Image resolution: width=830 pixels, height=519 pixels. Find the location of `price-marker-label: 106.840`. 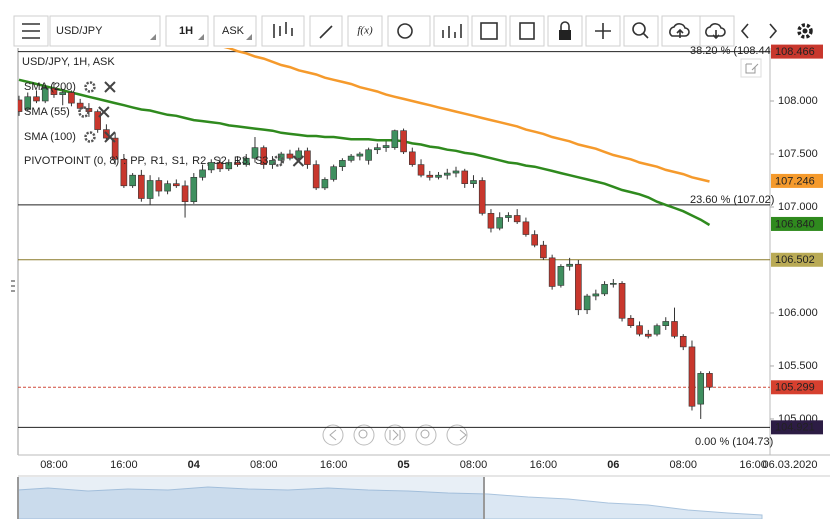

price-marker-label: 106.840 is located at coordinates (795, 224).